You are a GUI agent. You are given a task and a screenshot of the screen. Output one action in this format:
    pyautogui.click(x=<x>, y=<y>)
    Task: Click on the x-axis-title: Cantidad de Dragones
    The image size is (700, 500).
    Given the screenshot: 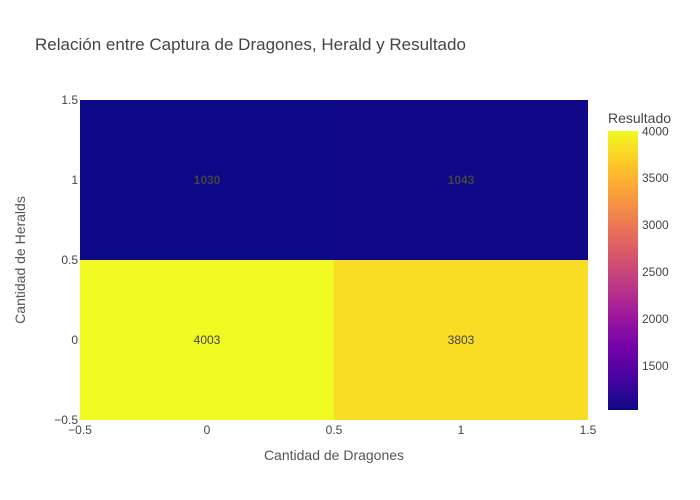 What is the action you would take?
    pyautogui.click(x=334, y=455)
    